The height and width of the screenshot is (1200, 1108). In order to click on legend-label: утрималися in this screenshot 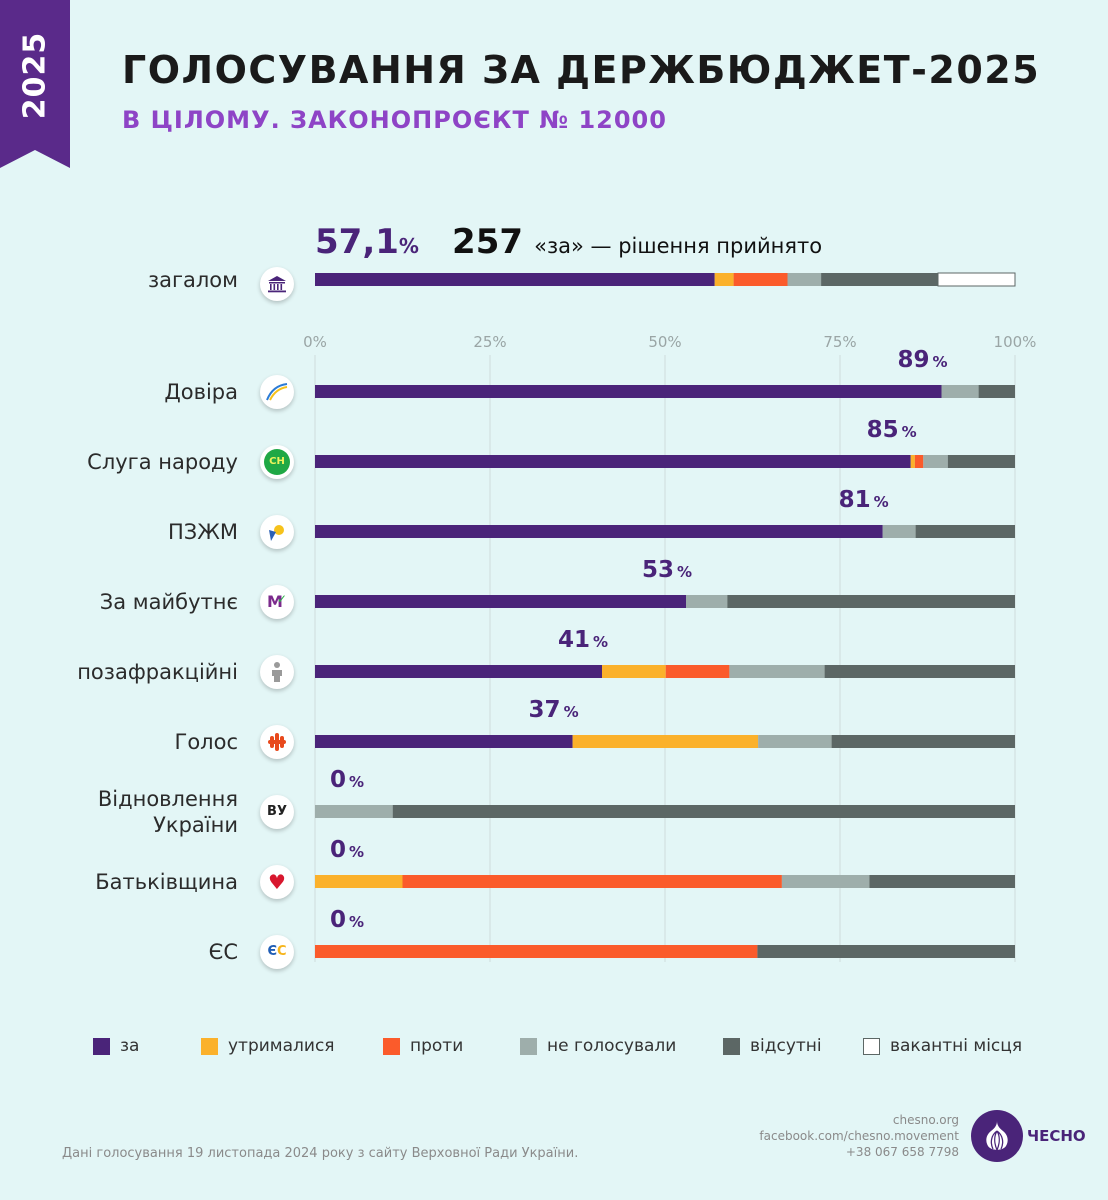, I will do `click(281, 1046)`.